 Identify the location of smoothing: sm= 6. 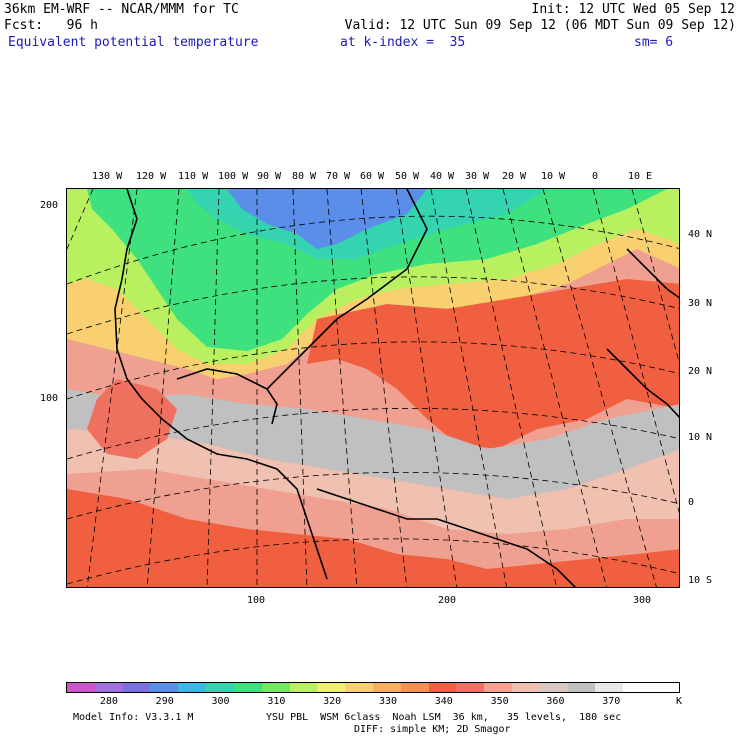
(654, 42).